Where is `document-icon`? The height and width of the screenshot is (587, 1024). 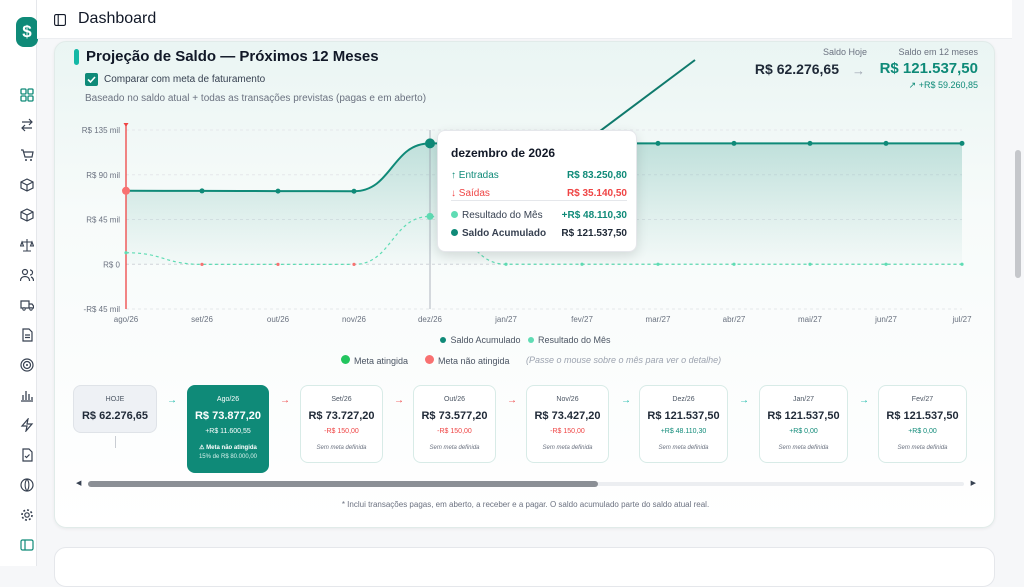
document-icon is located at coordinates (27, 335).